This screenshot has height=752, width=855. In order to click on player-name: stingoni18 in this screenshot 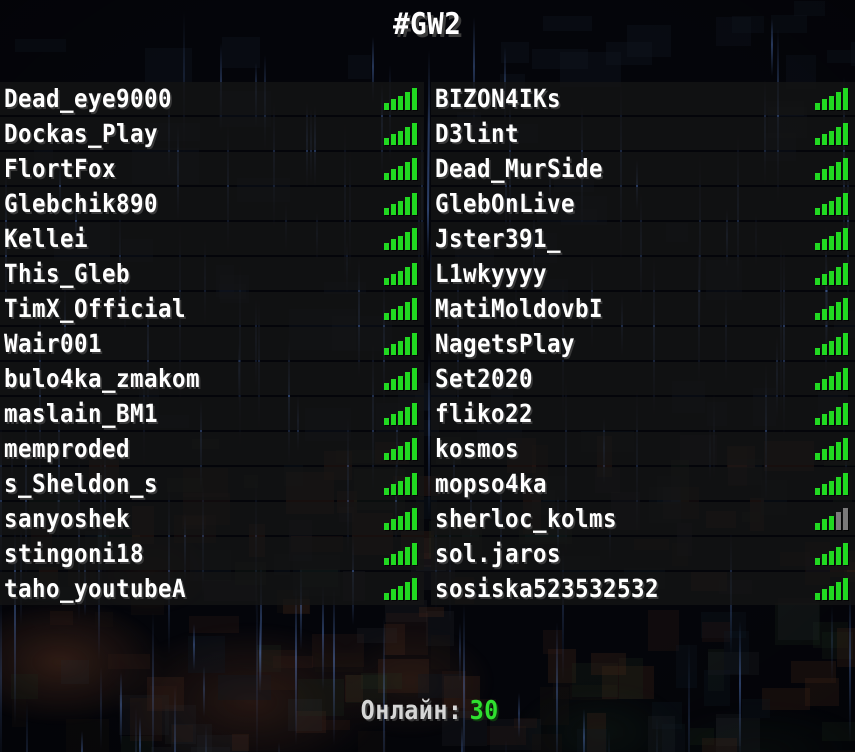, I will do `click(74, 553)`.